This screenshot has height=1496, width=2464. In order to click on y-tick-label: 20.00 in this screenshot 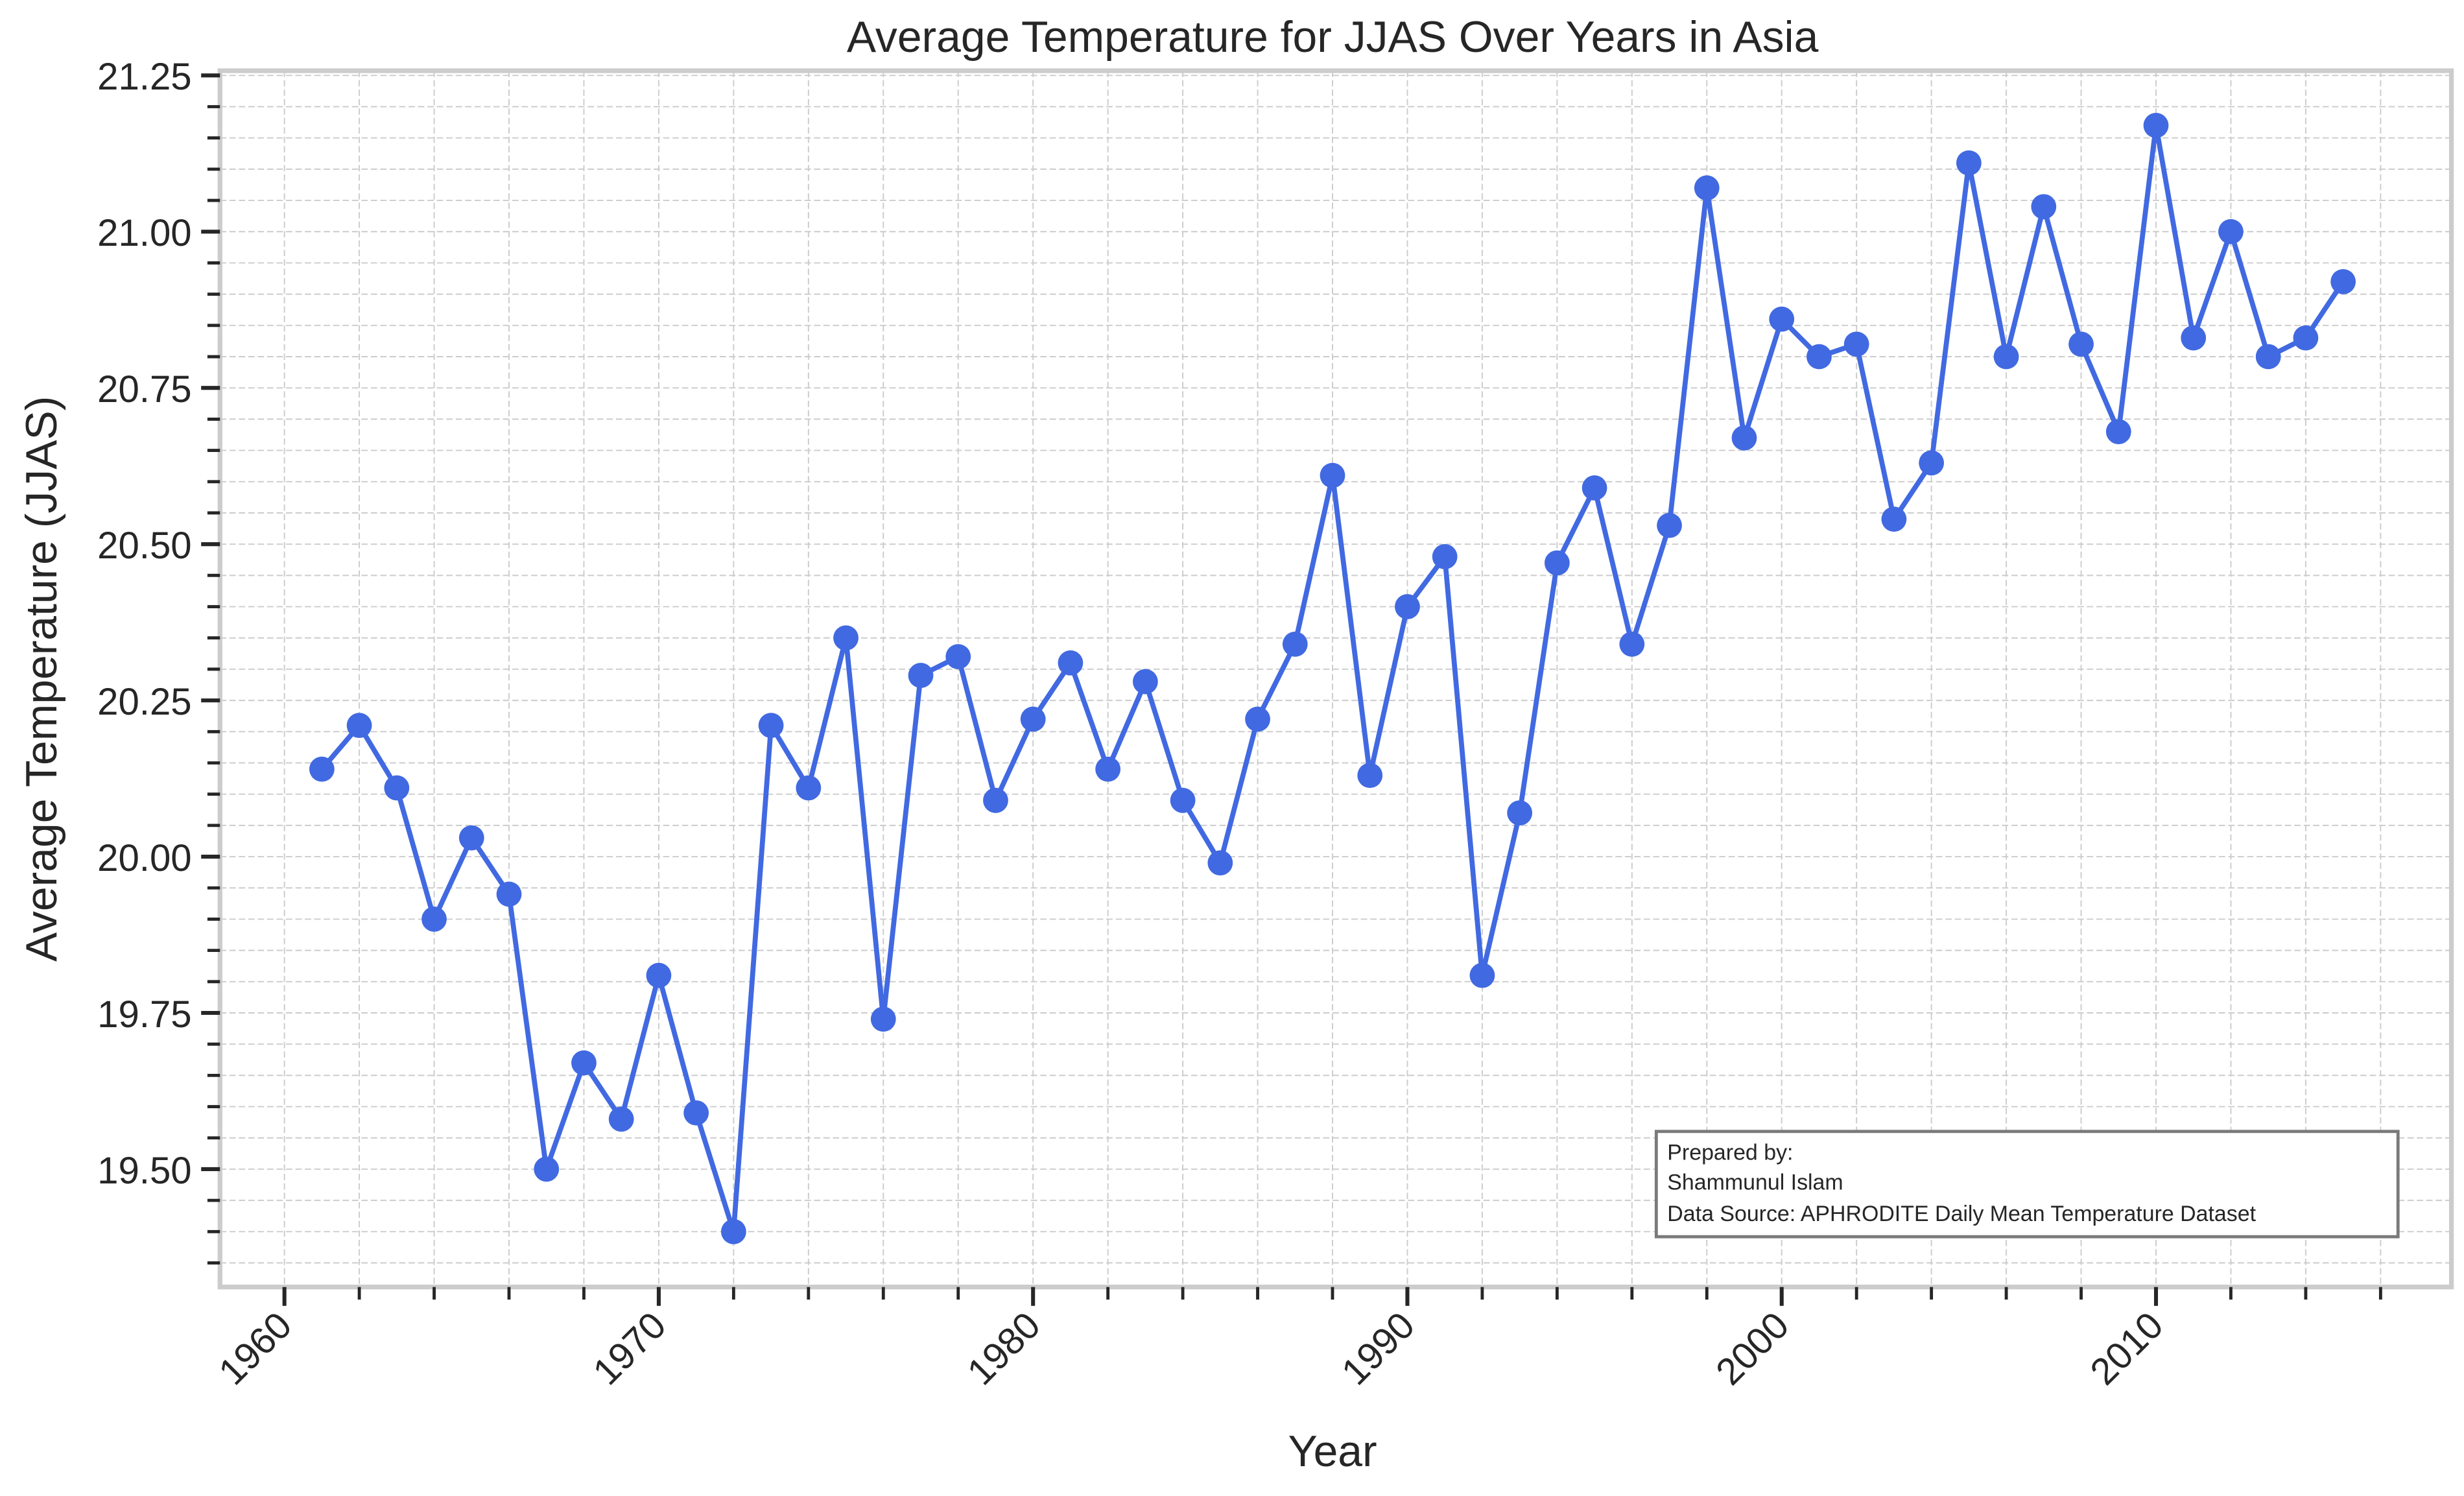, I will do `click(144, 858)`.